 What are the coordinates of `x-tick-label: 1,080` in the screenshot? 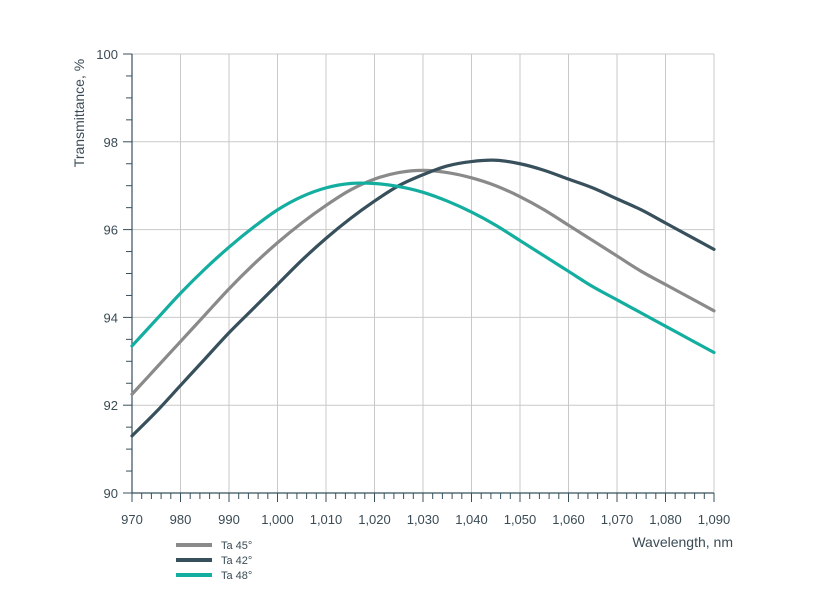 It's located at (665, 519).